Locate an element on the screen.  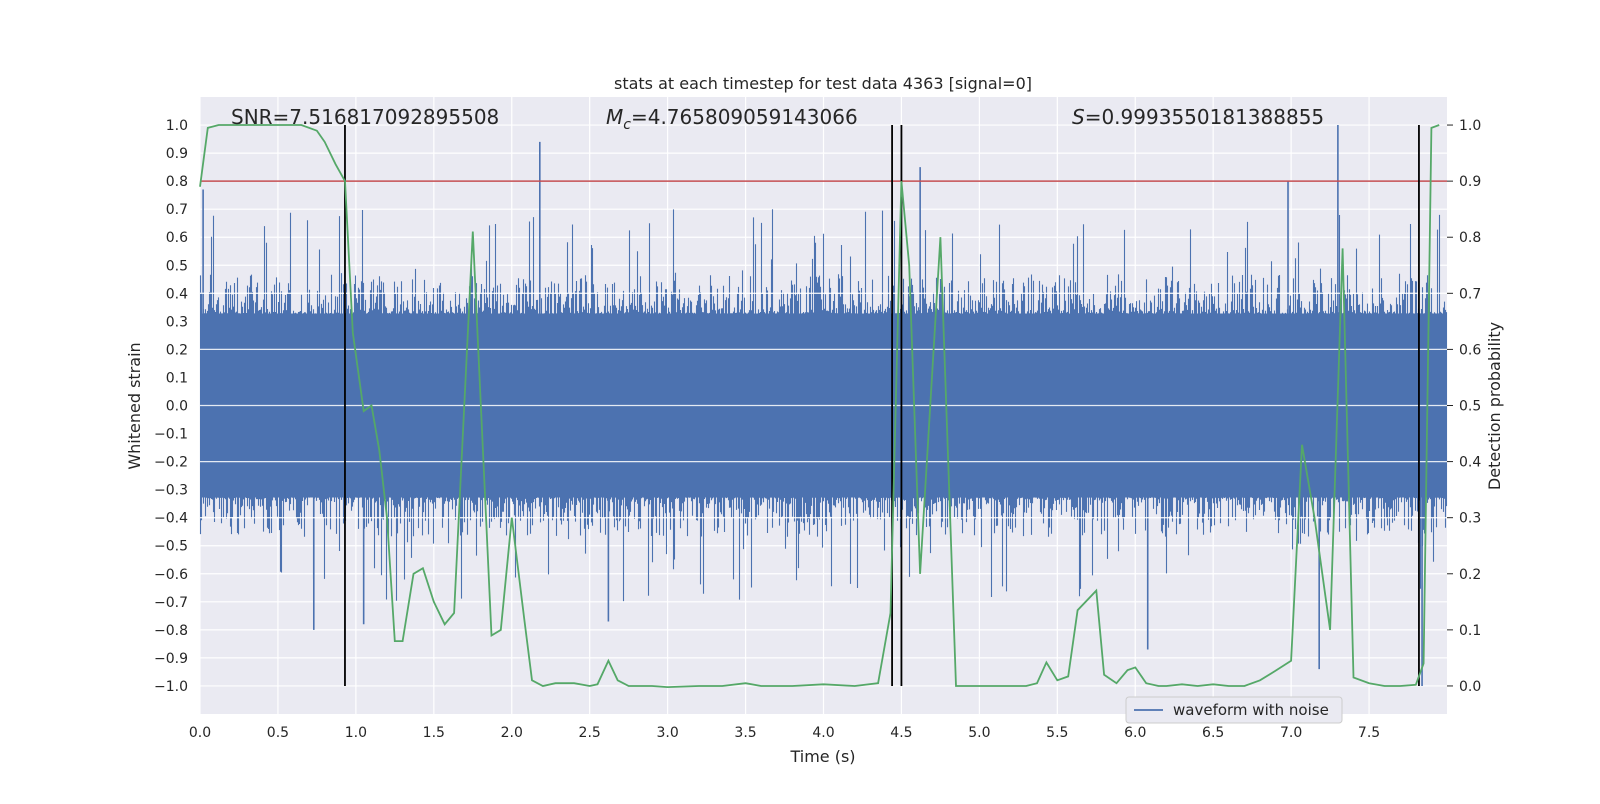
y-tick-label: 0.7 is located at coordinates (177, 210).